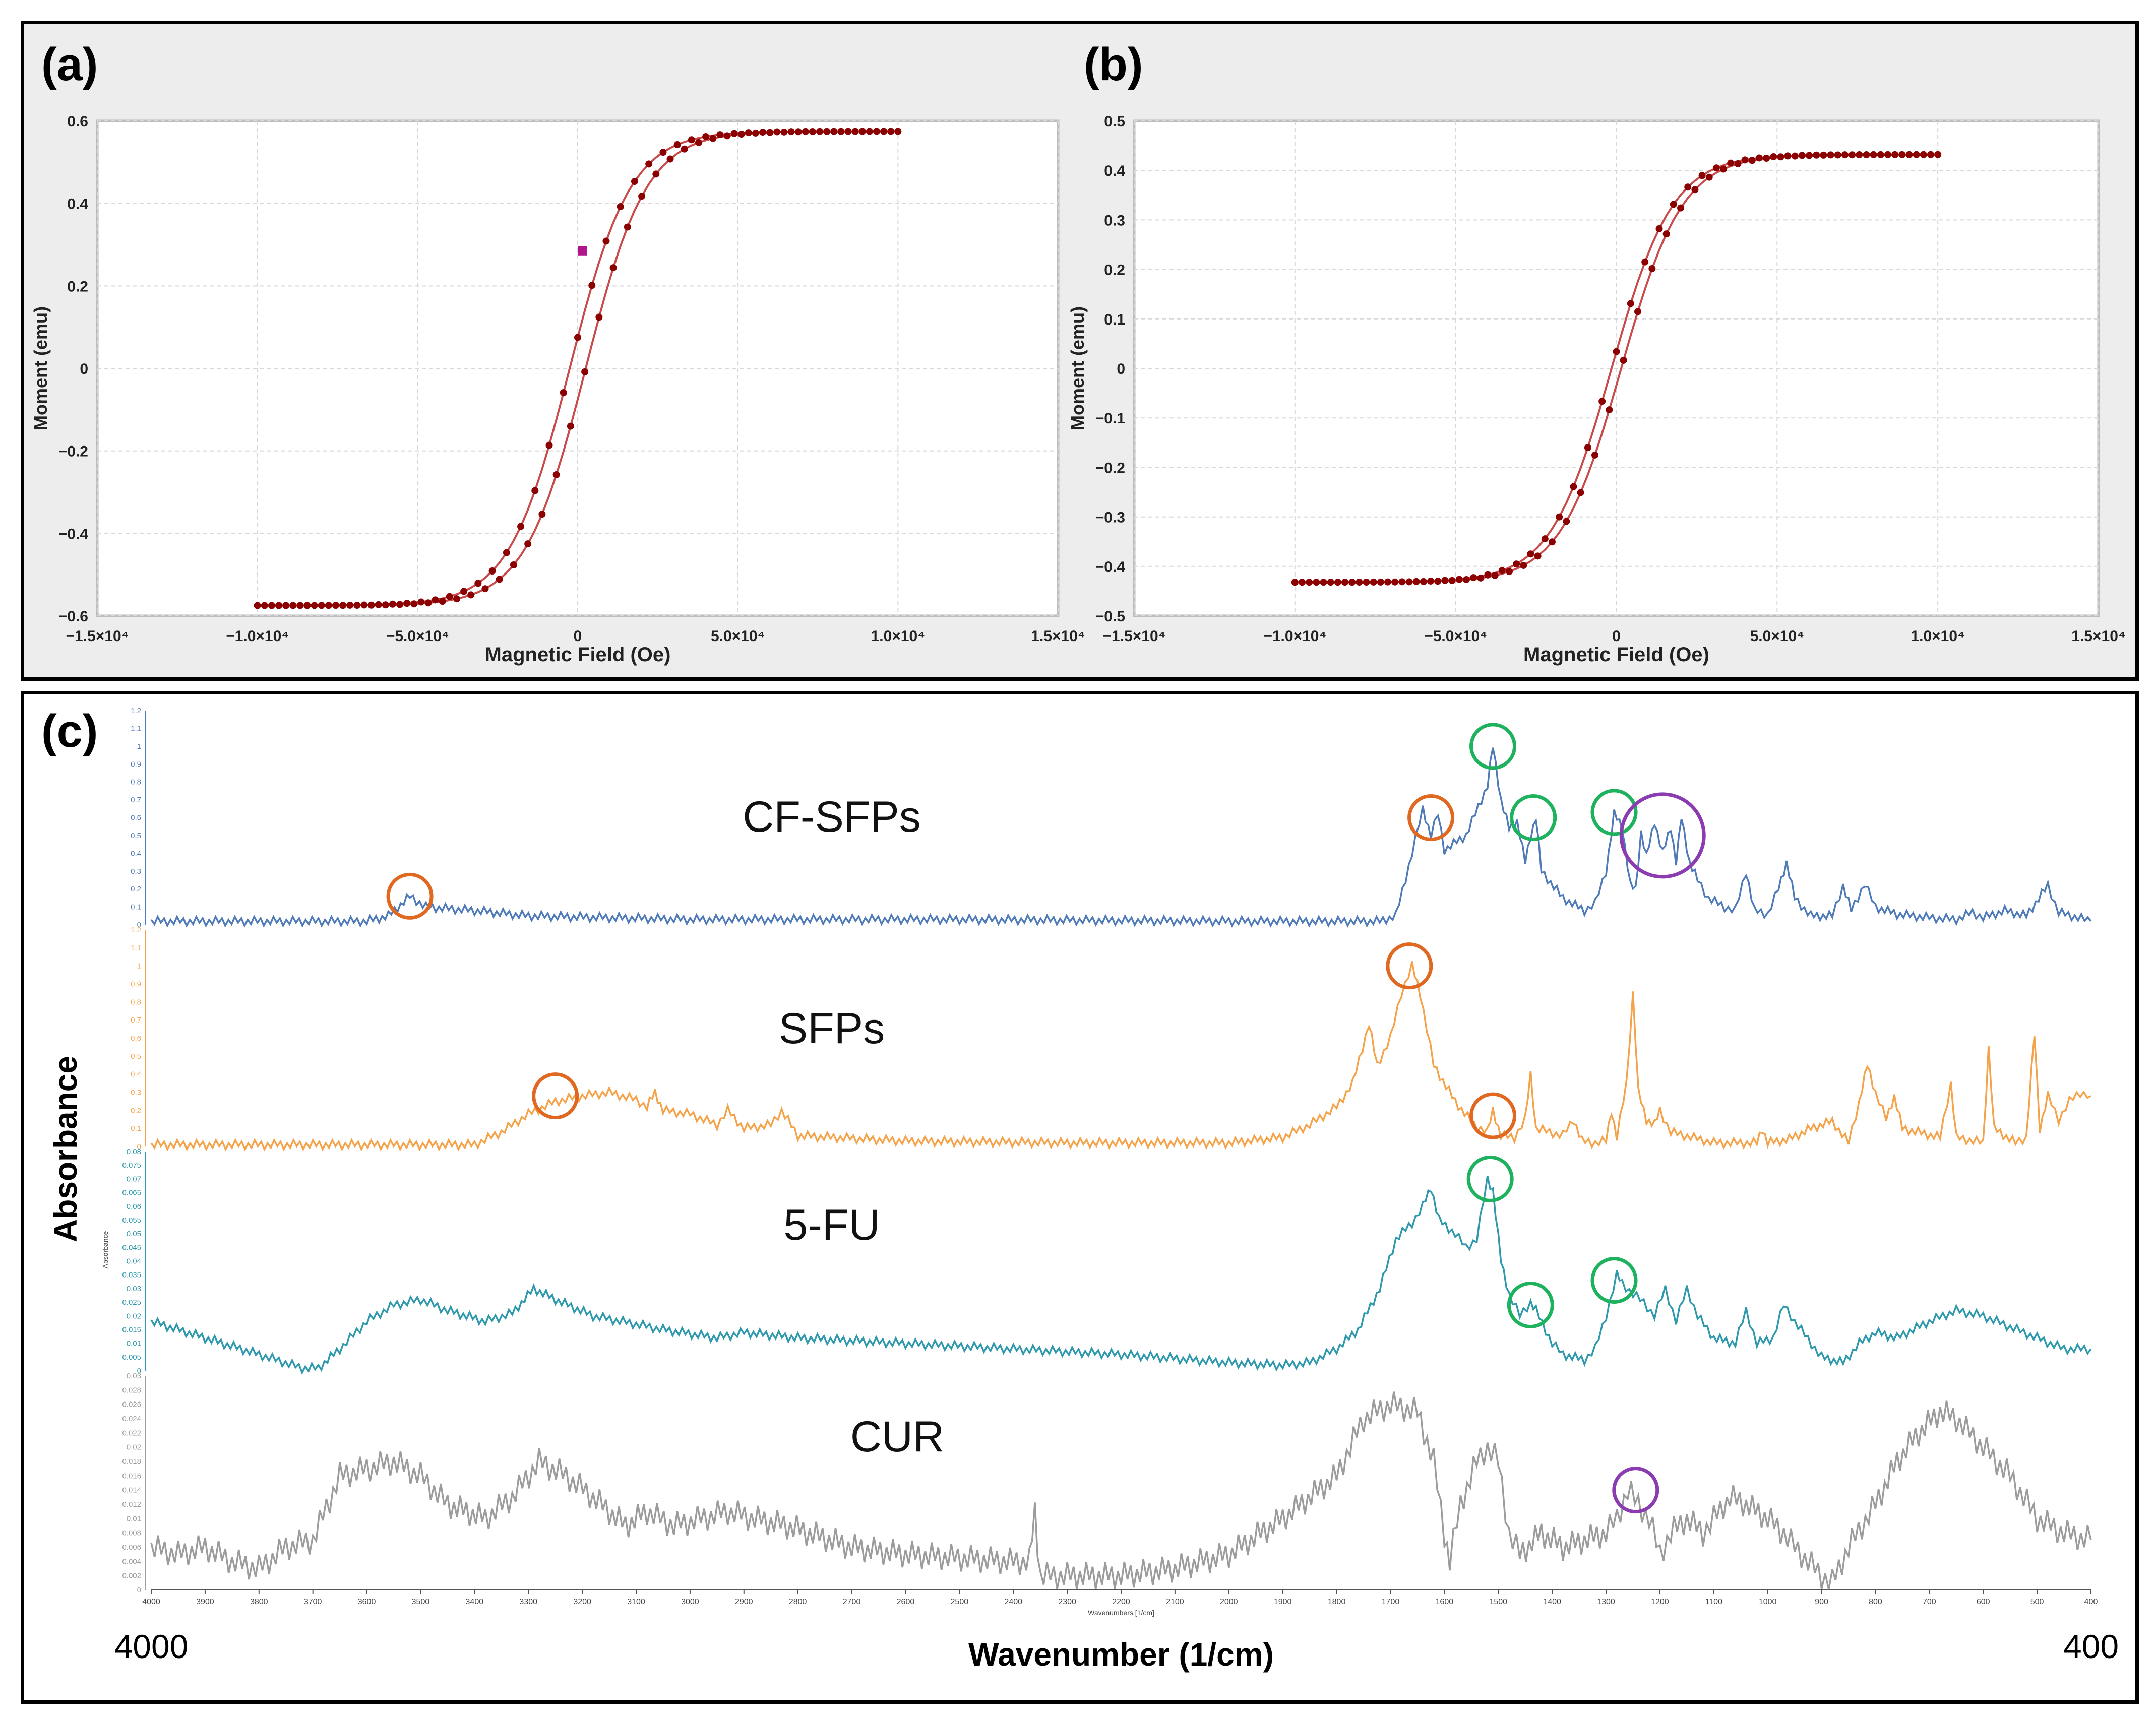  I want to click on y-tick-label: 0.9, so click(136, 764).